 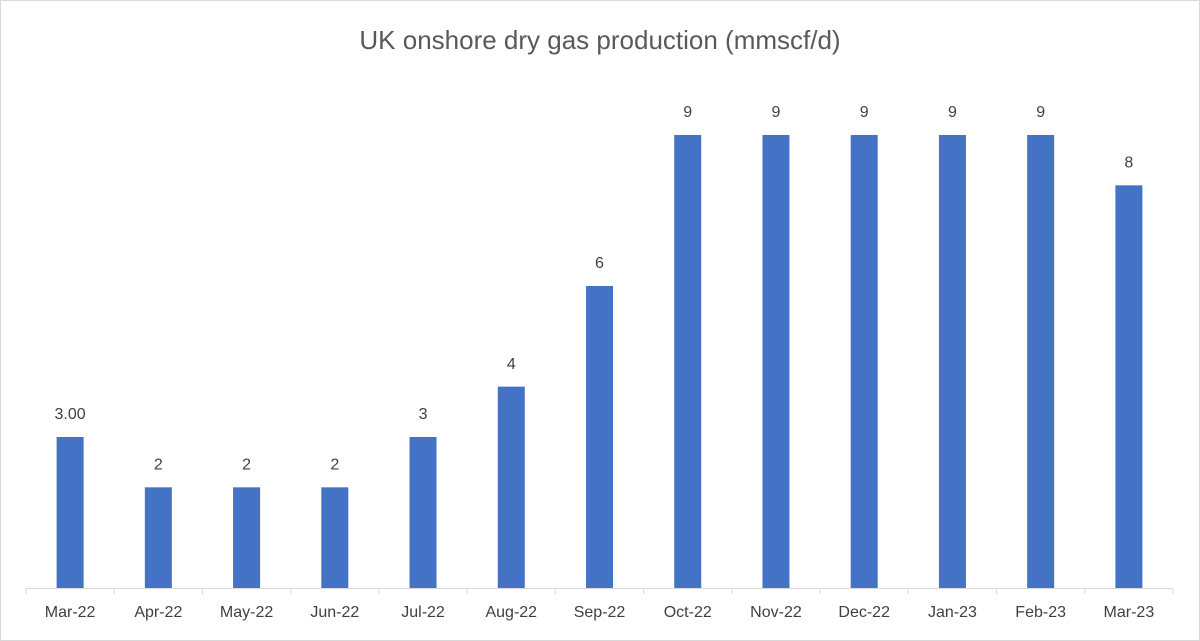 What do you see at coordinates (423, 414) in the screenshot?
I see `data-label: 3` at bounding box center [423, 414].